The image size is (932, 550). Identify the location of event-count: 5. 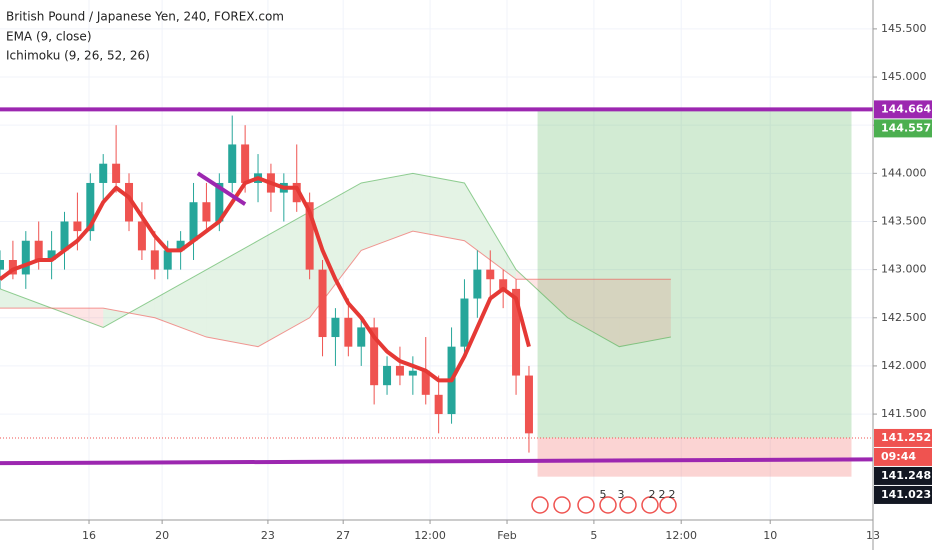
(603, 494).